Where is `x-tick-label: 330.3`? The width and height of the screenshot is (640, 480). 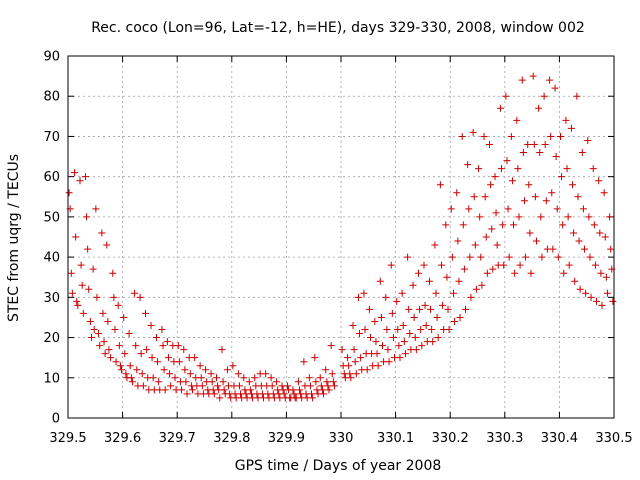 x-tick-label: 330.3 is located at coordinates (504, 438).